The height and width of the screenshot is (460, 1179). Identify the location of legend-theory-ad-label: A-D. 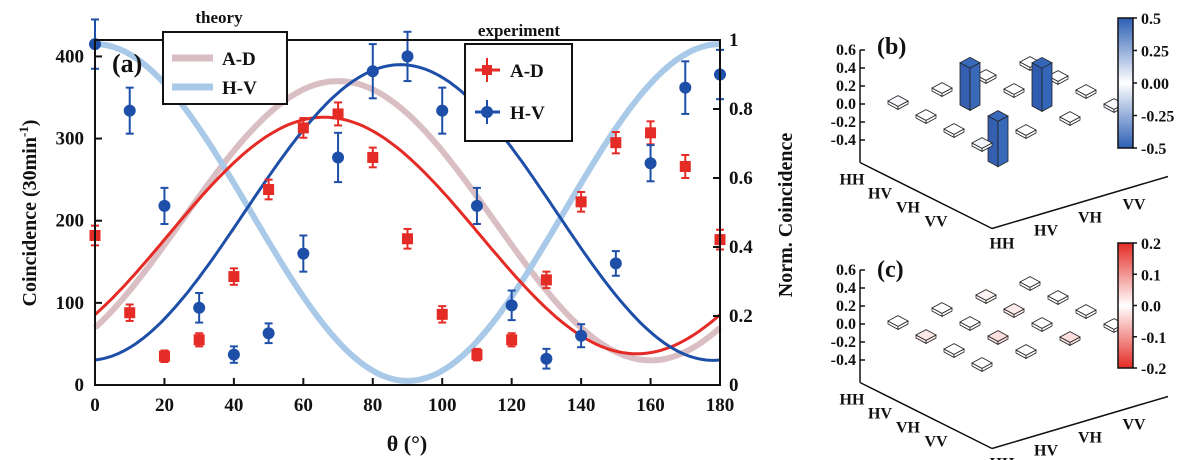
(239, 59).